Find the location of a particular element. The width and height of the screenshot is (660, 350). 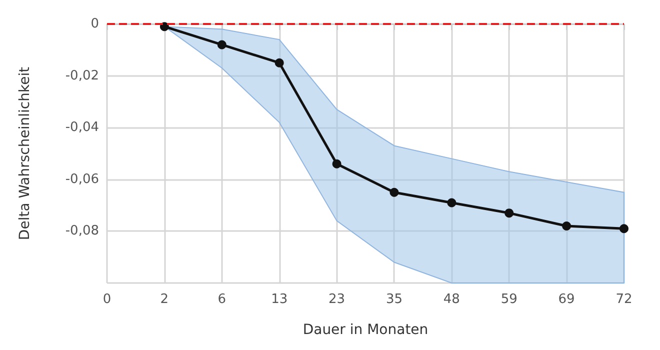

x-axis-title: Dauer in Monaten is located at coordinates (365, 330).